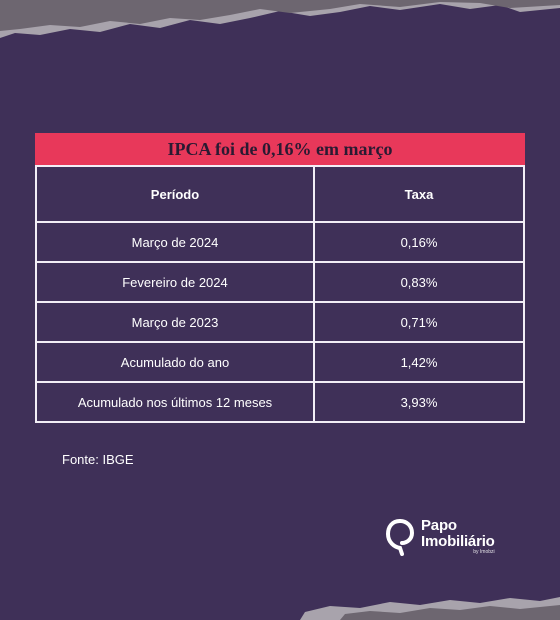 The image size is (560, 620). I want to click on row-period: Acumulado nos últimos 12 meses, so click(175, 402).